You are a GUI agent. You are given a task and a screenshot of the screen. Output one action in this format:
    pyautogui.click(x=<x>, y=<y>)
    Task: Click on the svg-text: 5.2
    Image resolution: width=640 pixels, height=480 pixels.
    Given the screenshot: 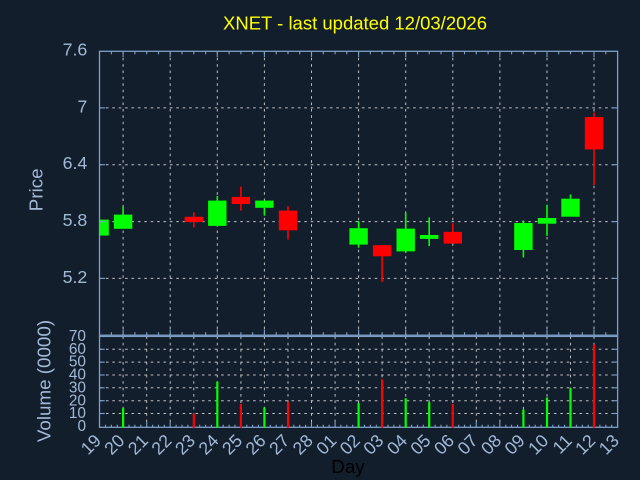 What is the action you would take?
    pyautogui.click(x=75, y=277)
    